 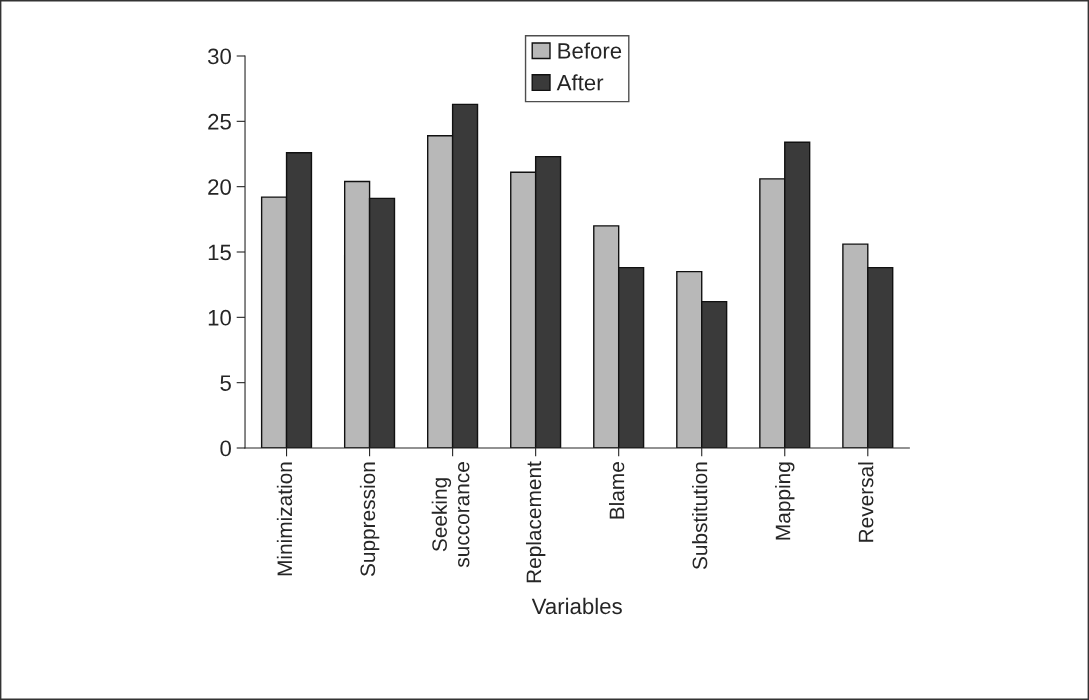 I want to click on x-tick-label: Minimization, so click(x=284, y=519).